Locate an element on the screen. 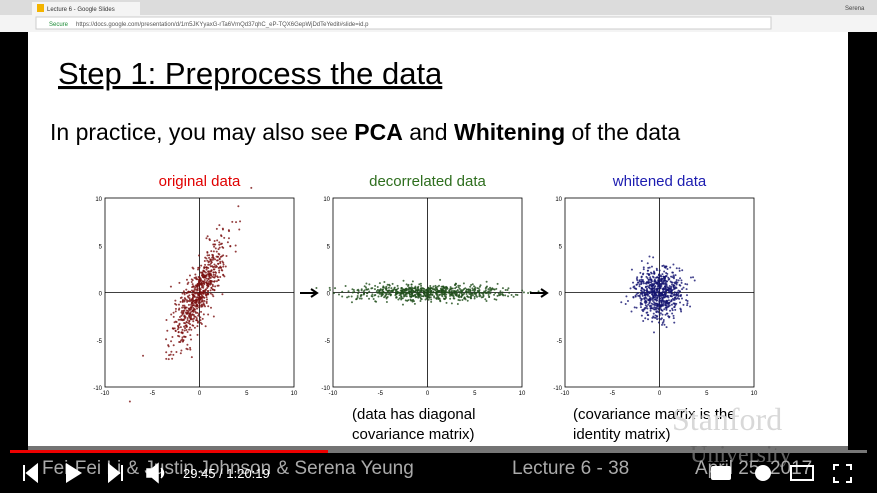  y-tick-label: 5 is located at coordinates (561, 247).